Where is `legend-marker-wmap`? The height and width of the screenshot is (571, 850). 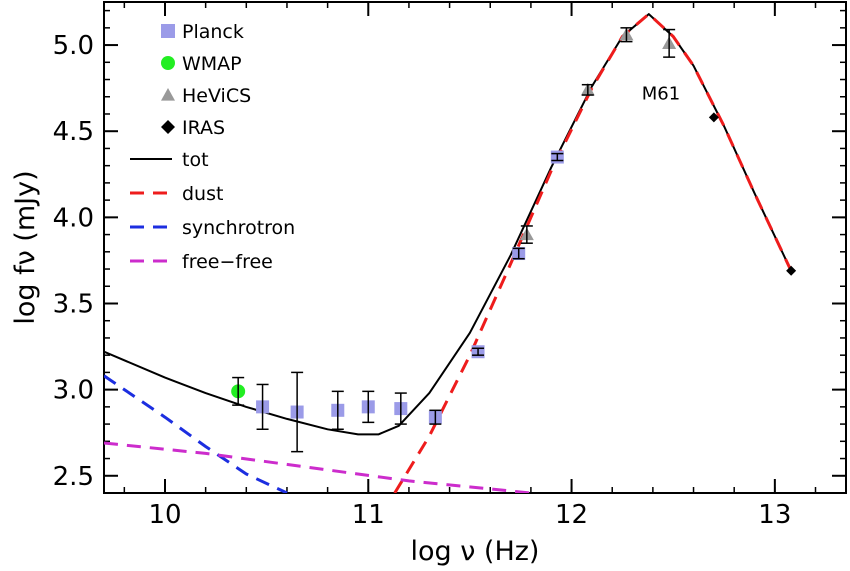 legend-marker-wmap is located at coordinates (168, 63).